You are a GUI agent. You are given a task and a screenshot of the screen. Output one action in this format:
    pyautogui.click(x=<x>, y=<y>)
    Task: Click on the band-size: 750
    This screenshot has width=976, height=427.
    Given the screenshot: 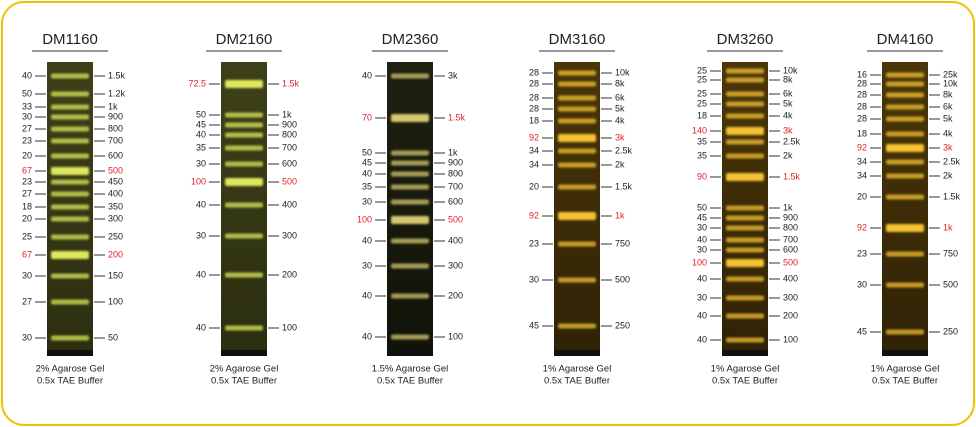 What is the action you would take?
    pyautogui.click(x=622, y=243)
    